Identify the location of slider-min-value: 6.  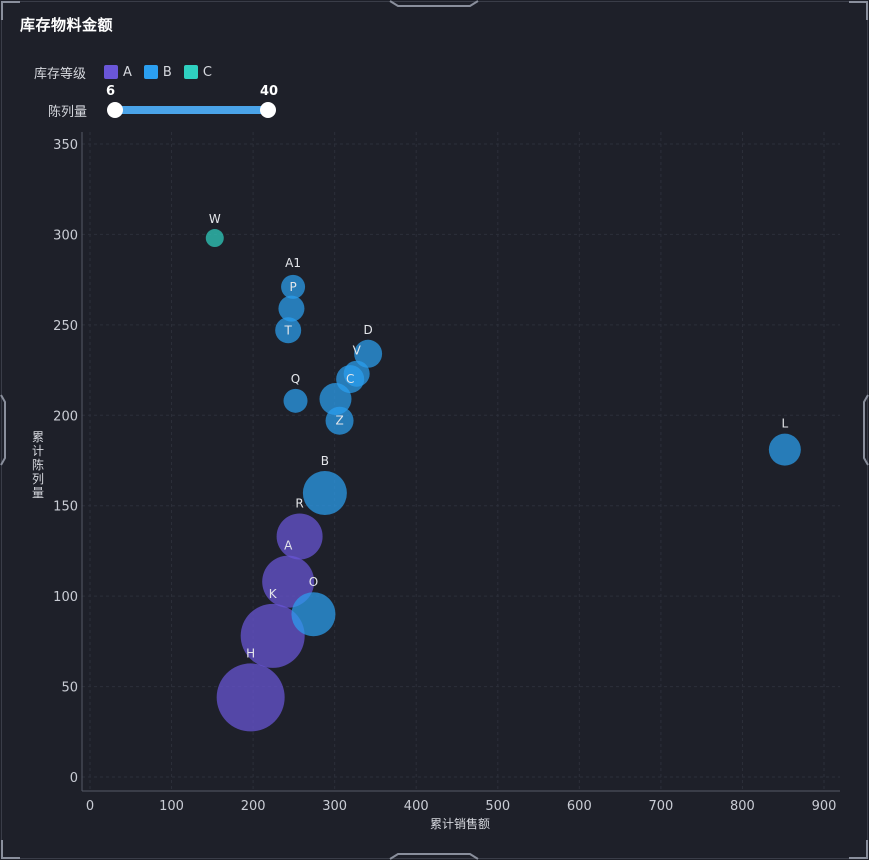
(111, 91).